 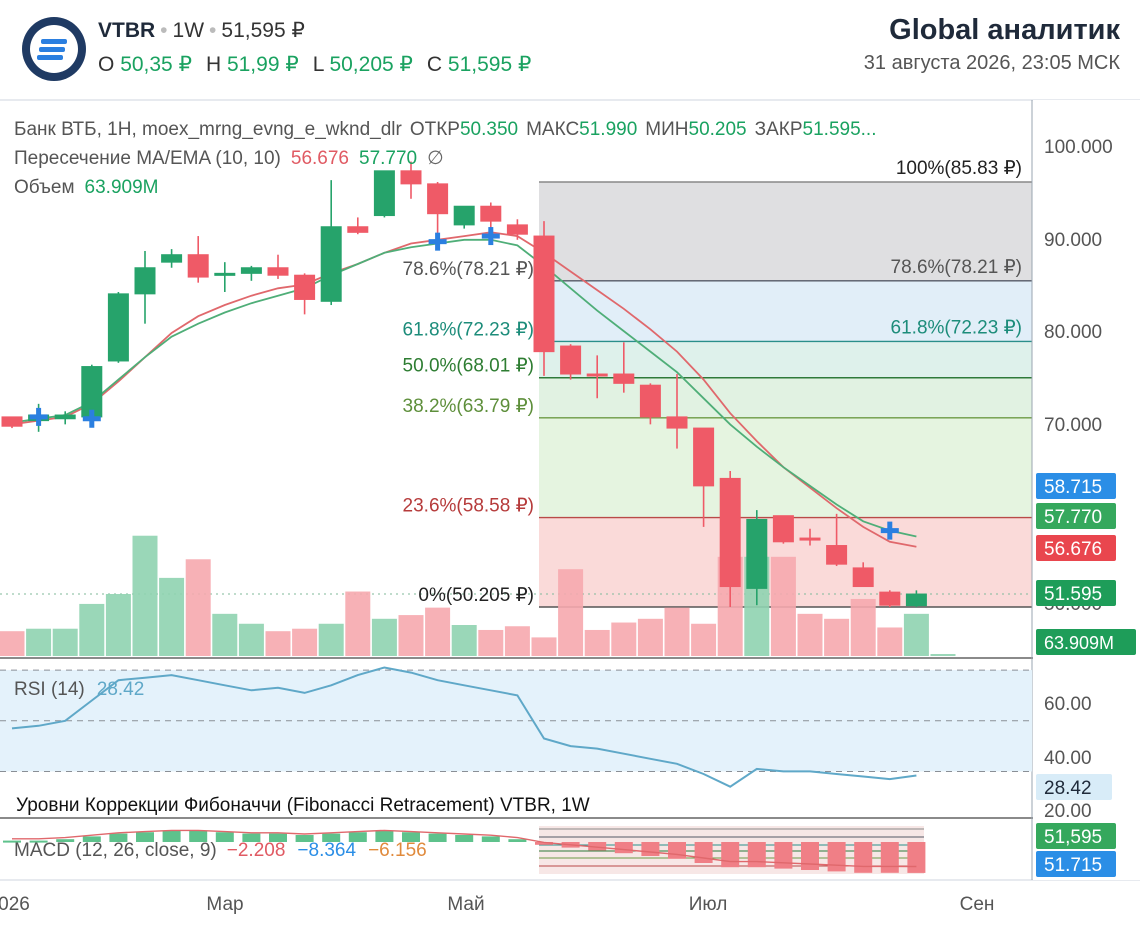 I want to click on fib-label: 38.2%(63.79 ₽), so click(x=468, y=406).